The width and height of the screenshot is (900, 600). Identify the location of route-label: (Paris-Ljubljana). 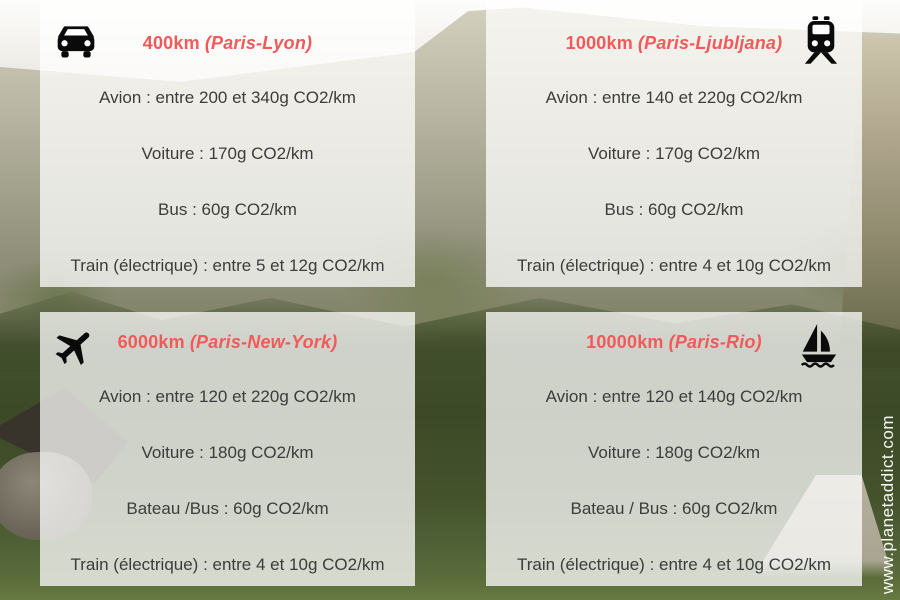
(710, 43).